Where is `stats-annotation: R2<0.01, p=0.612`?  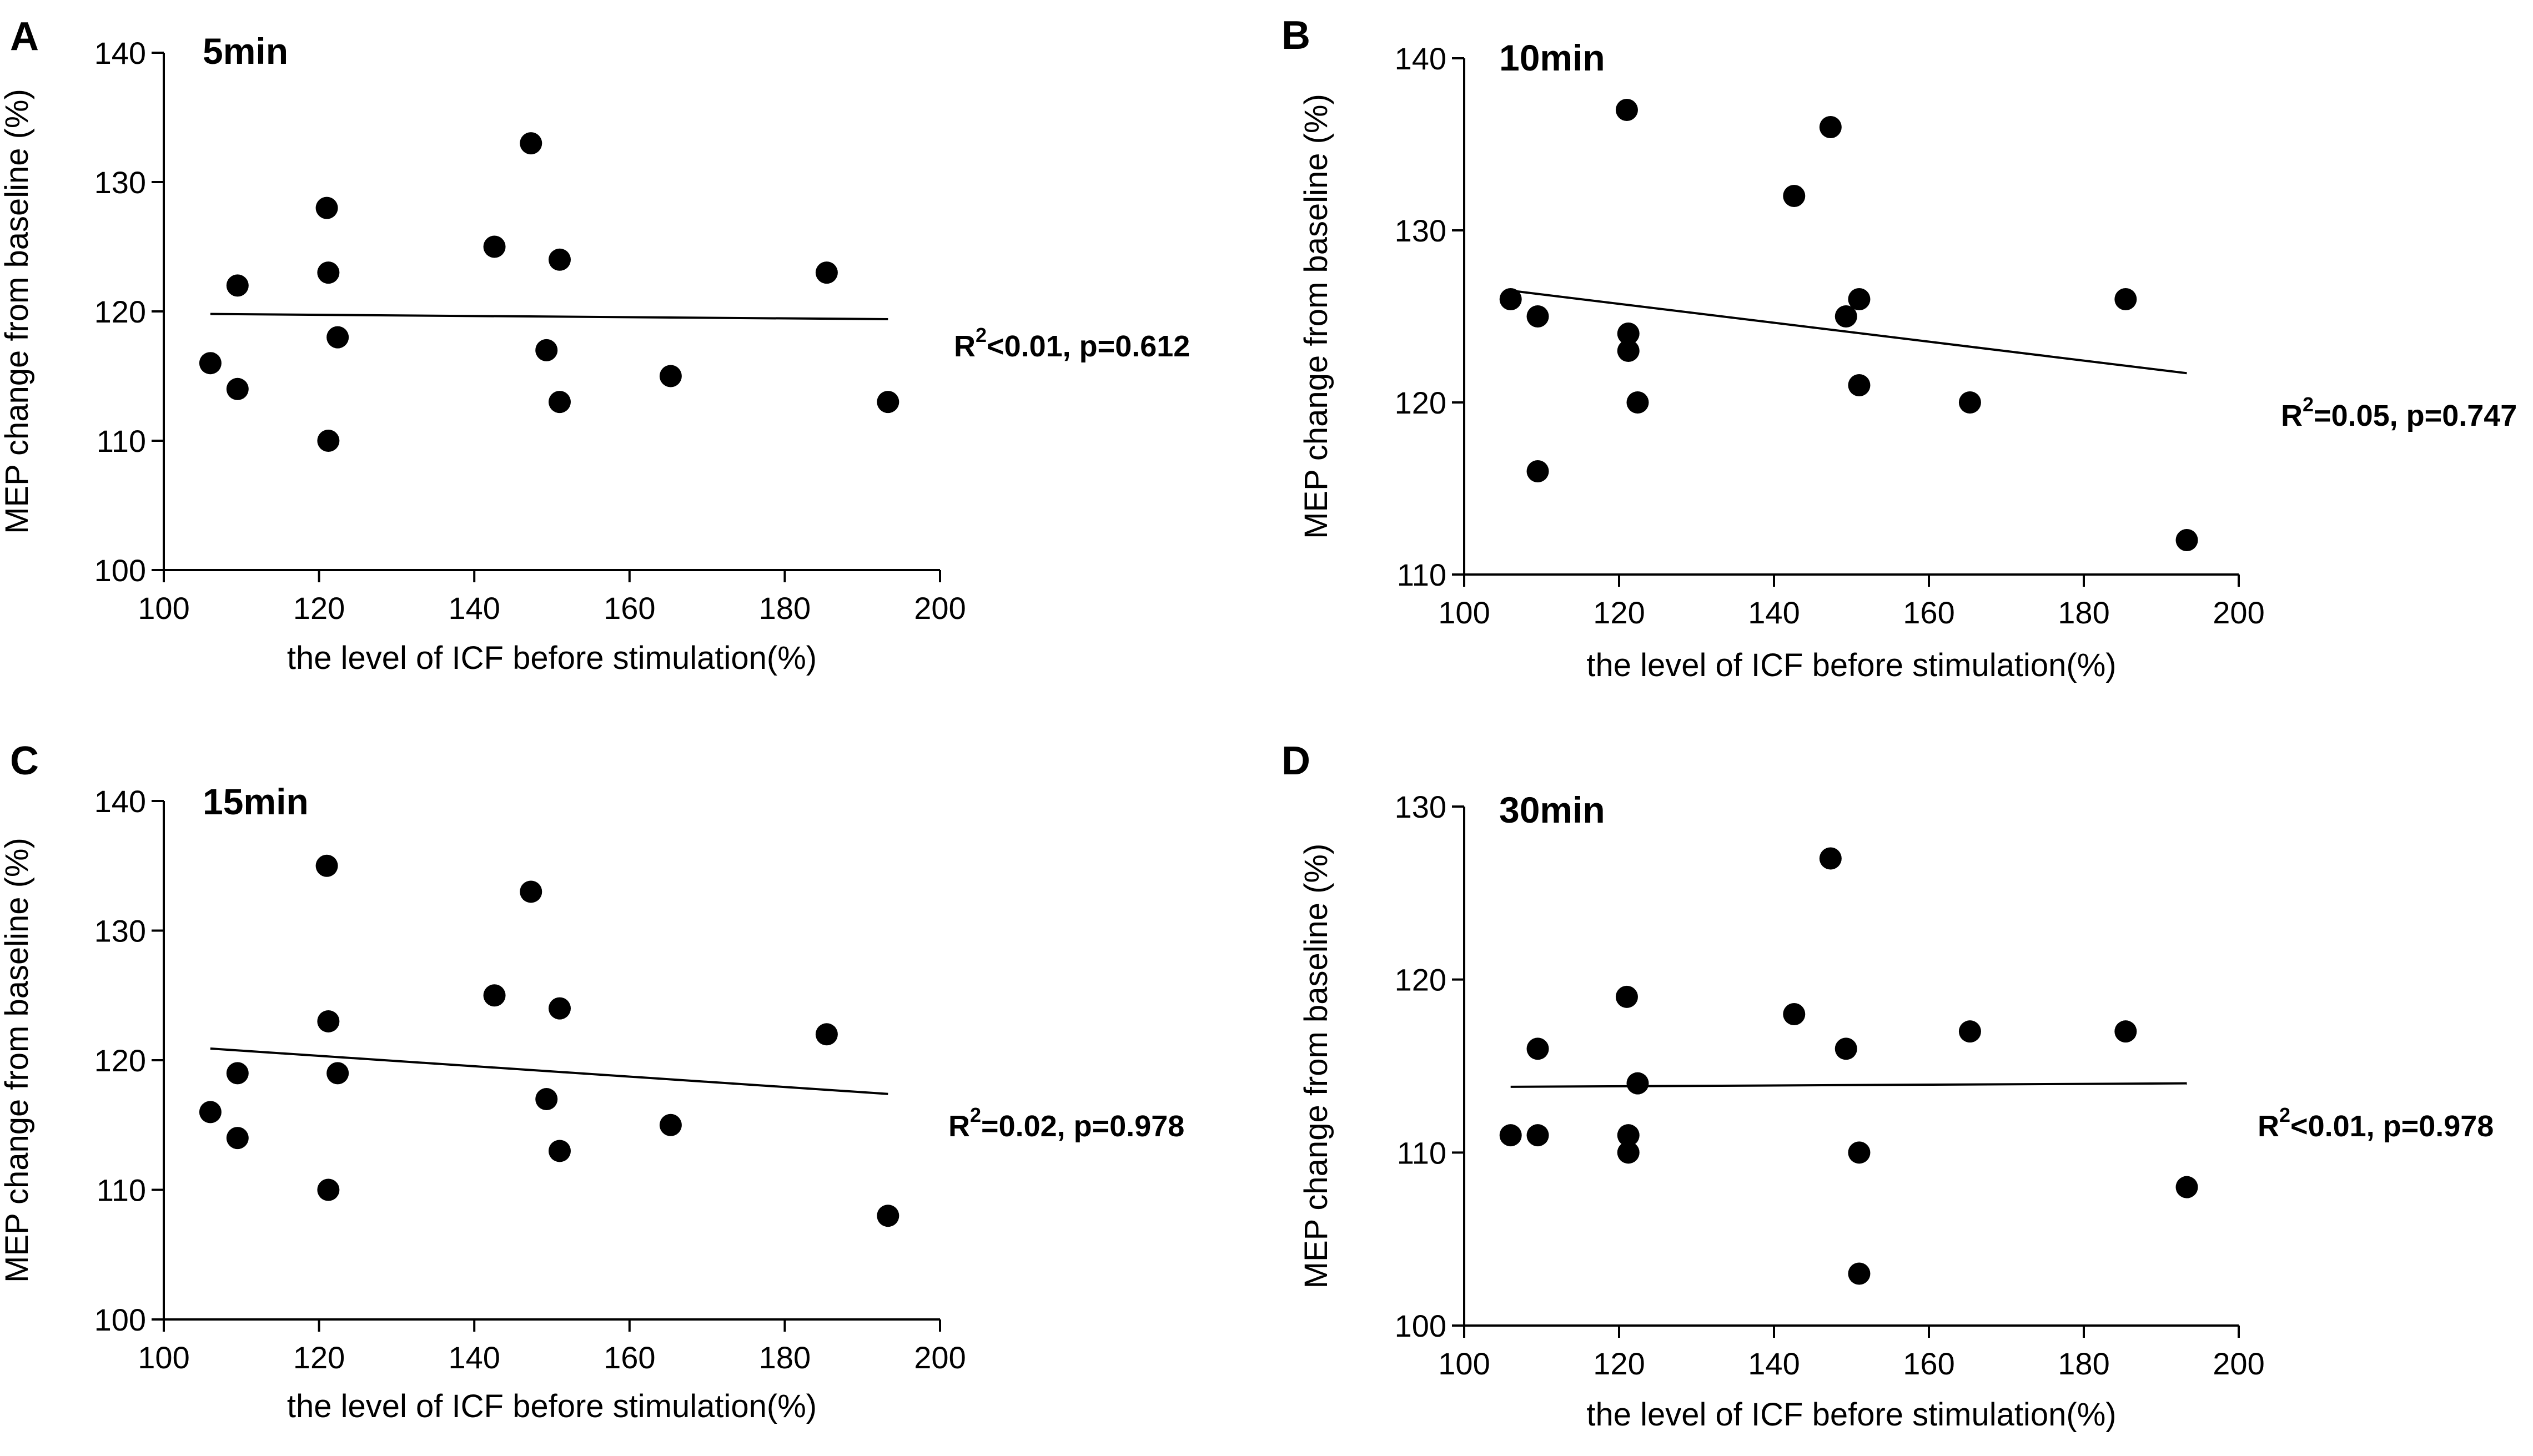 stats-annotation: R2<0.01, p=0.612 is located at coordinates (1072, 343).